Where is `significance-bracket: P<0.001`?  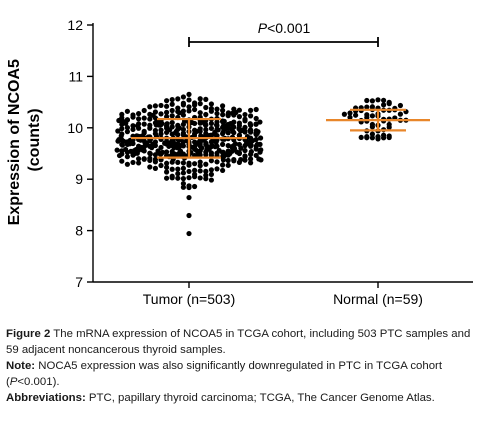 significance-bracket: P<0.001 is located at coordinates (283, 33).